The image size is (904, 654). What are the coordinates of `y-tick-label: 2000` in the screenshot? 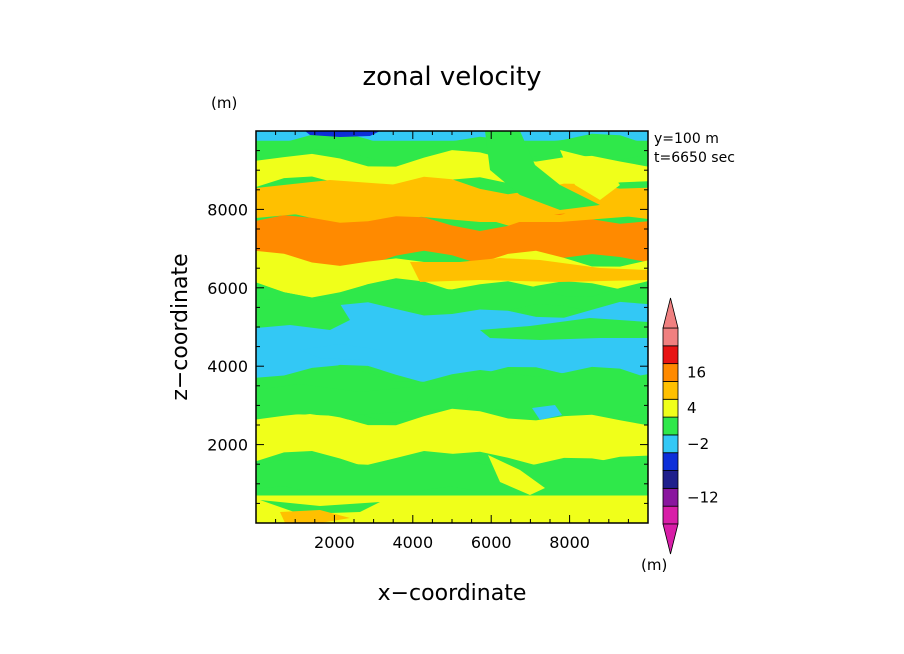 It's located at (227, 445).